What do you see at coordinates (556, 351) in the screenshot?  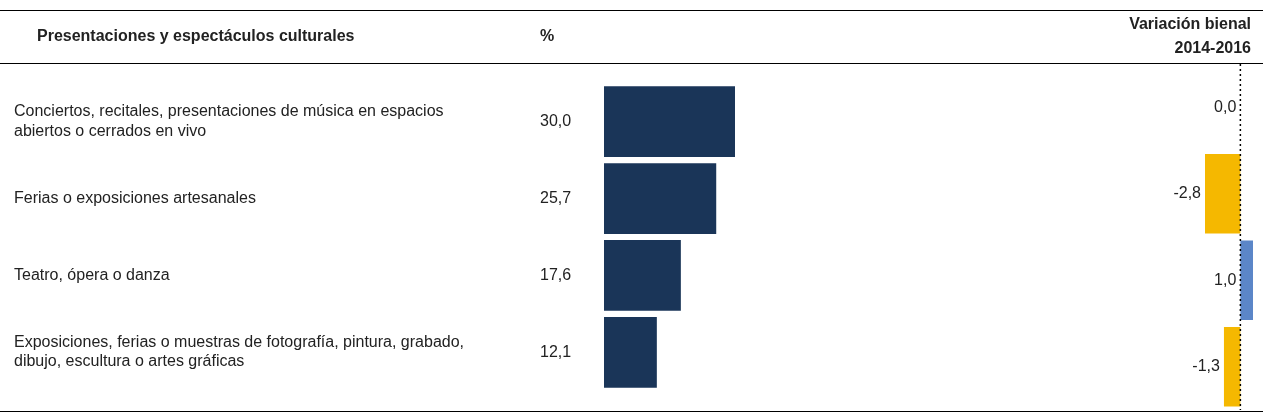 I see `data-label: 12,1` at bounding box center [556, 351].